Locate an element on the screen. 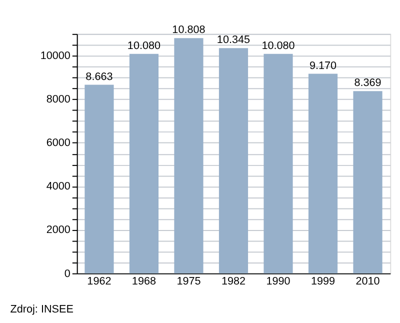 The width and height of the screenshot is (400, 323). x-tick-label: 1999 is located at coordinates (323, 282).